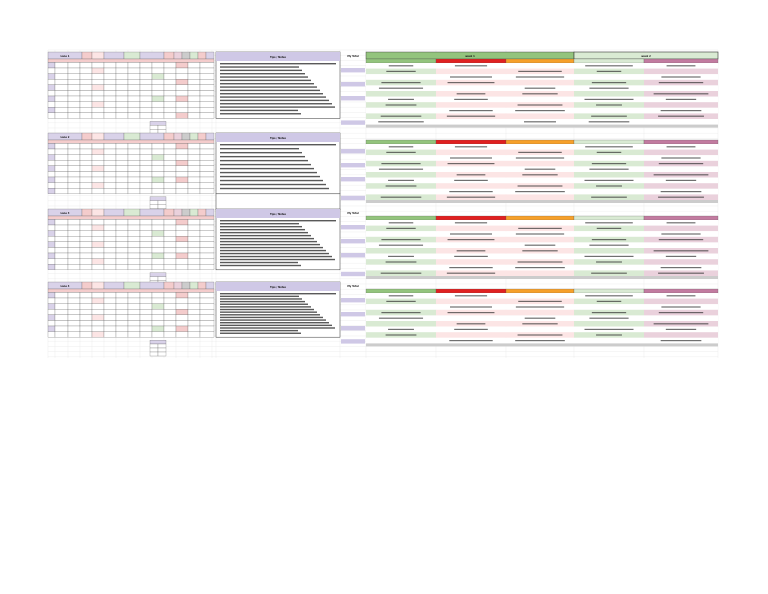  I want to click on summary-cell, so click(154, 127).